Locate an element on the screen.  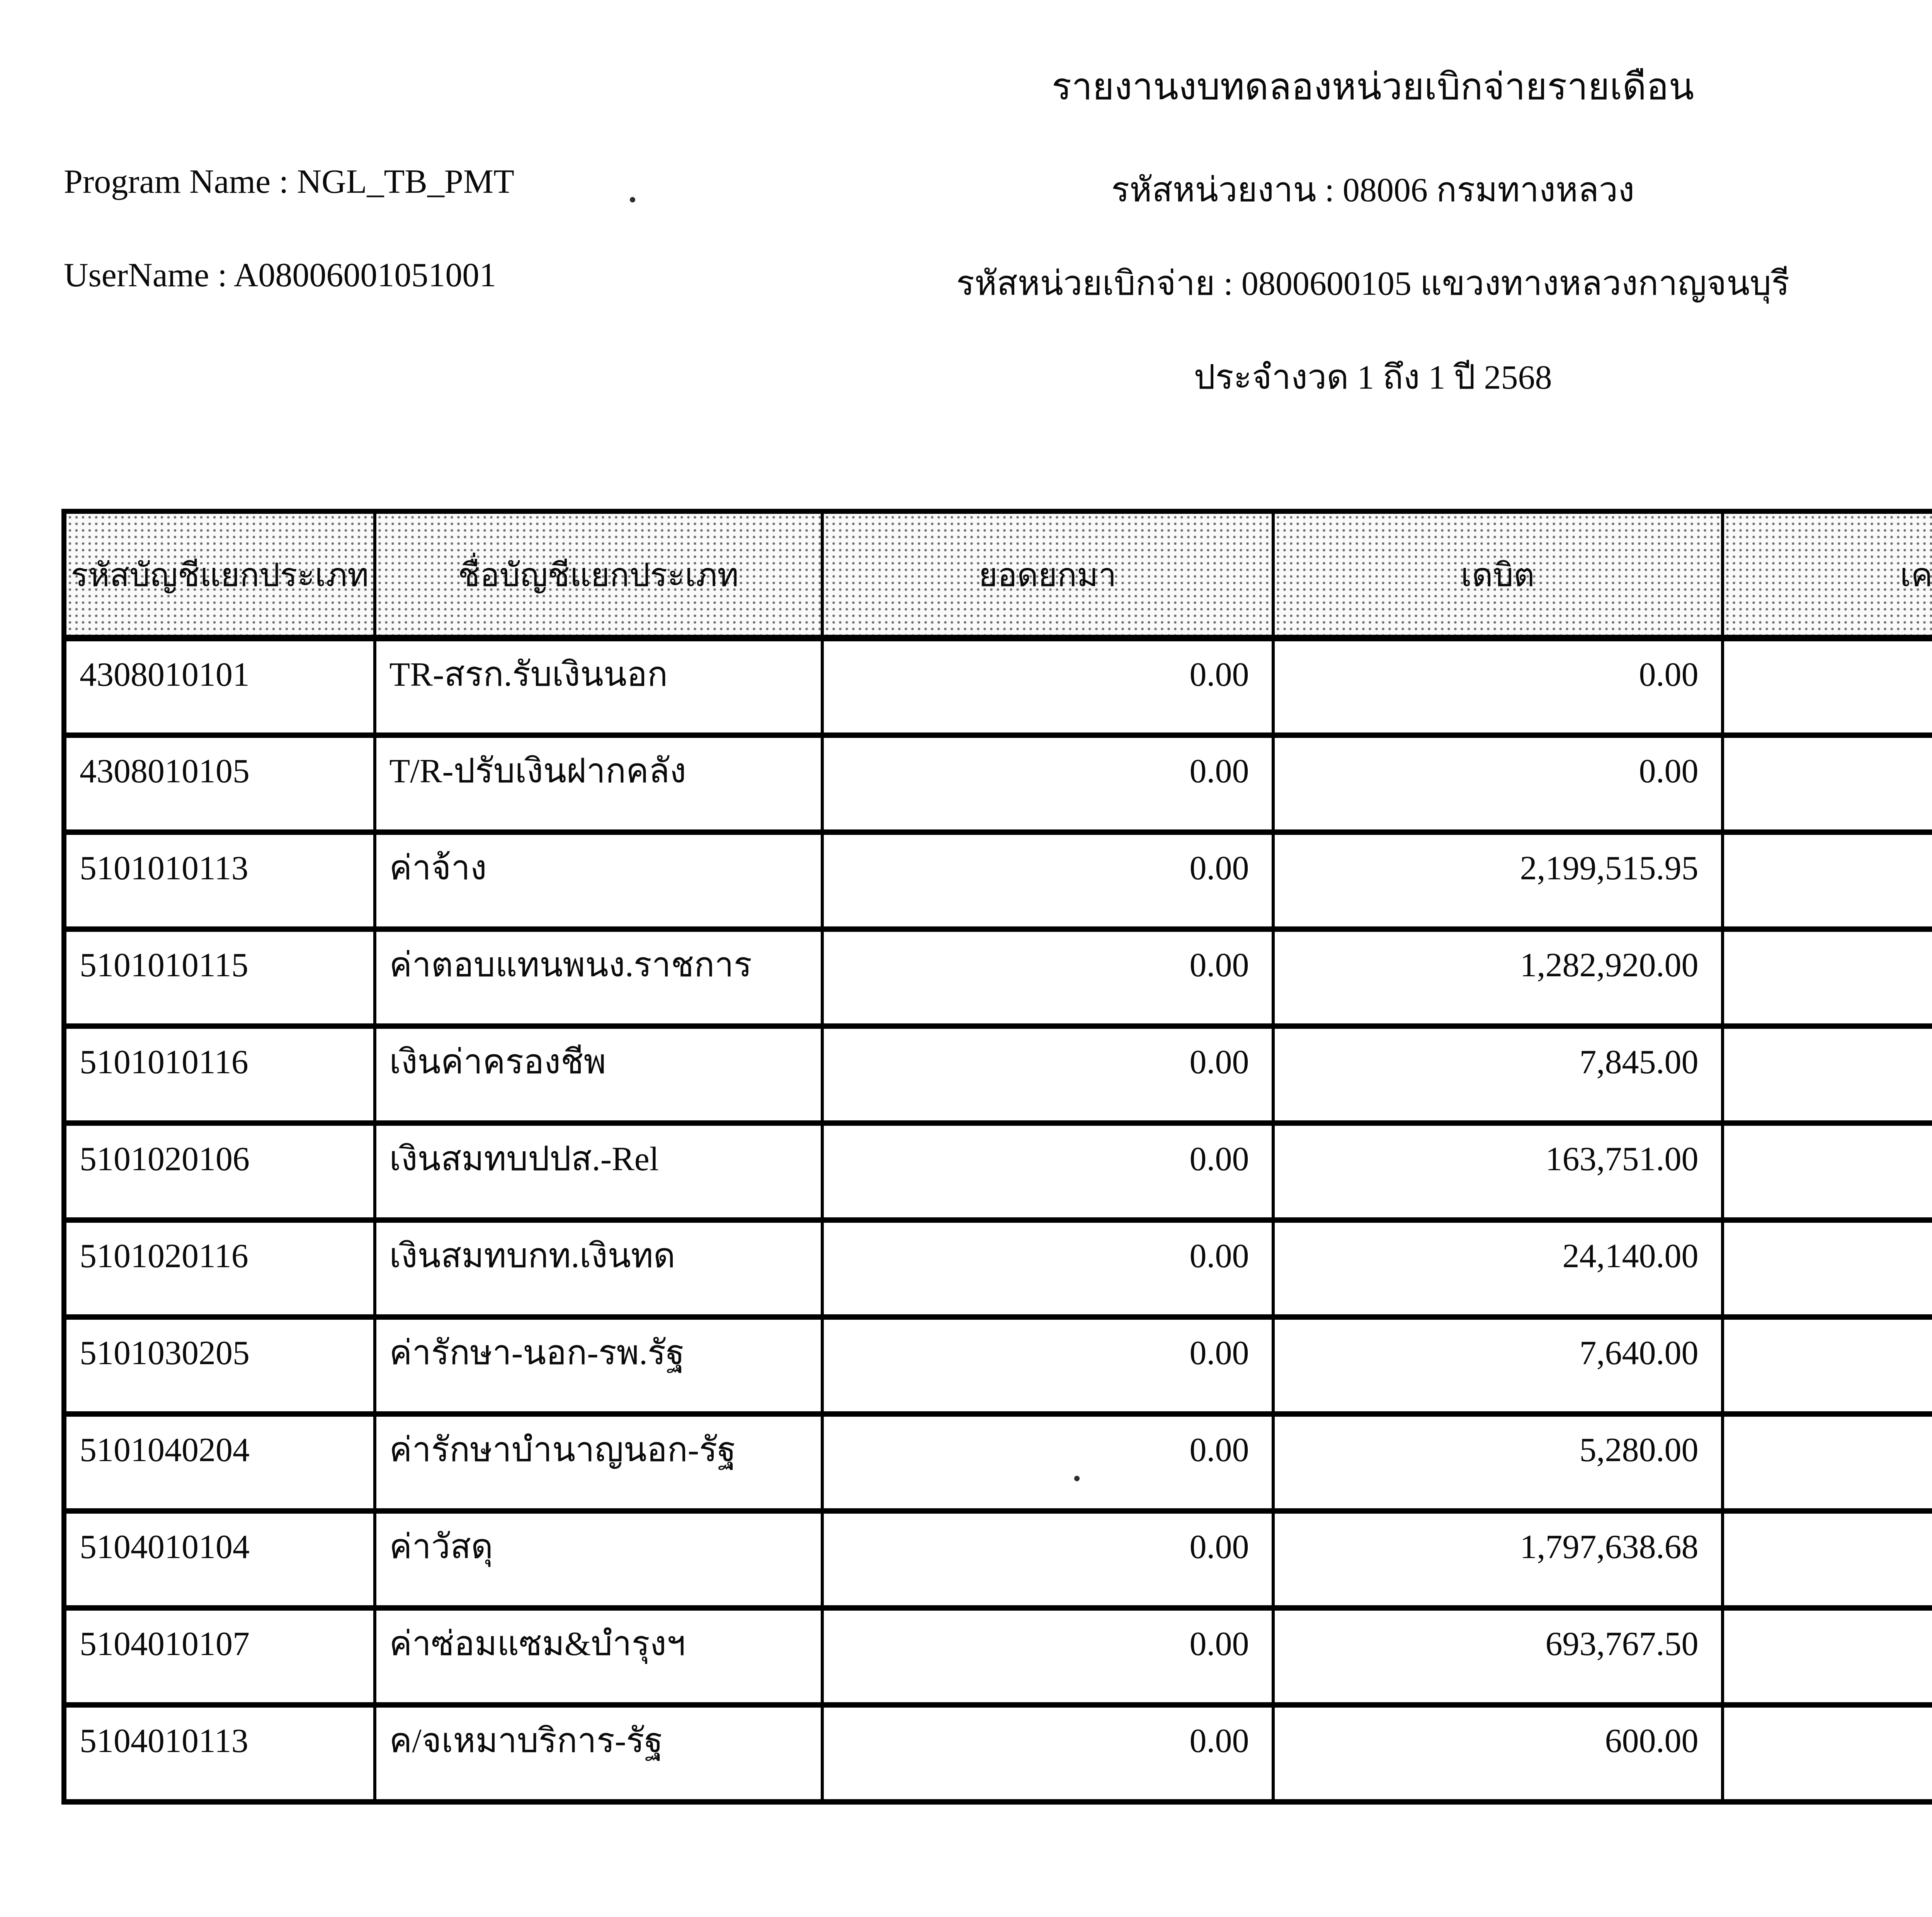
cell-account-code: 4308010101 is located at coordinates (219, 686).